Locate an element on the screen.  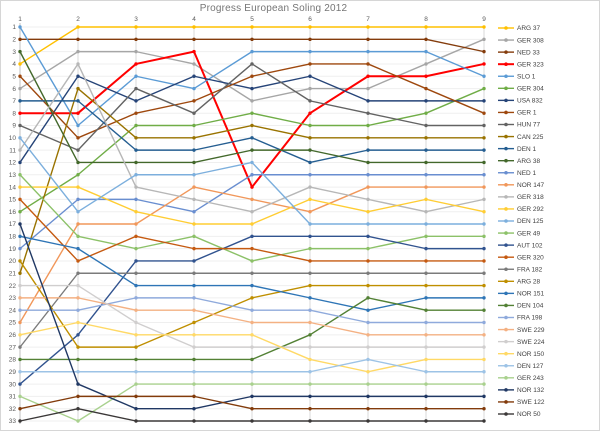
legend-item-label: GER 243 is located at coordinates (530, 378).